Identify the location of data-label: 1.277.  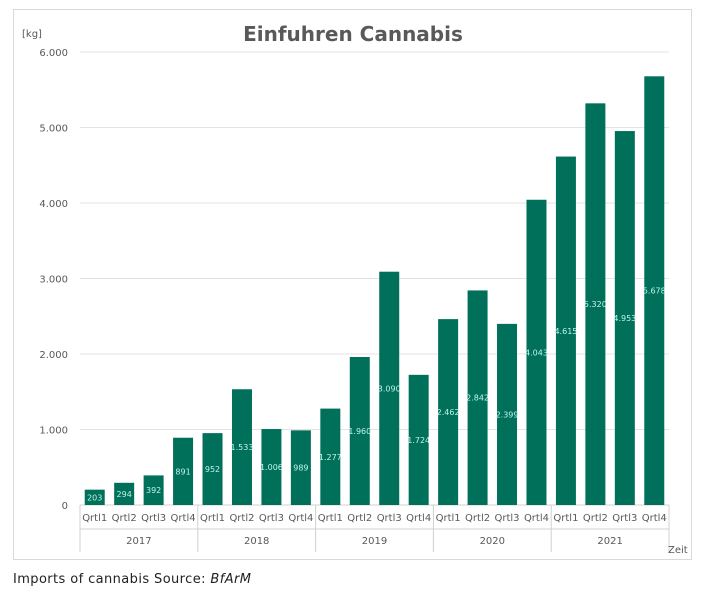
(330, 457).